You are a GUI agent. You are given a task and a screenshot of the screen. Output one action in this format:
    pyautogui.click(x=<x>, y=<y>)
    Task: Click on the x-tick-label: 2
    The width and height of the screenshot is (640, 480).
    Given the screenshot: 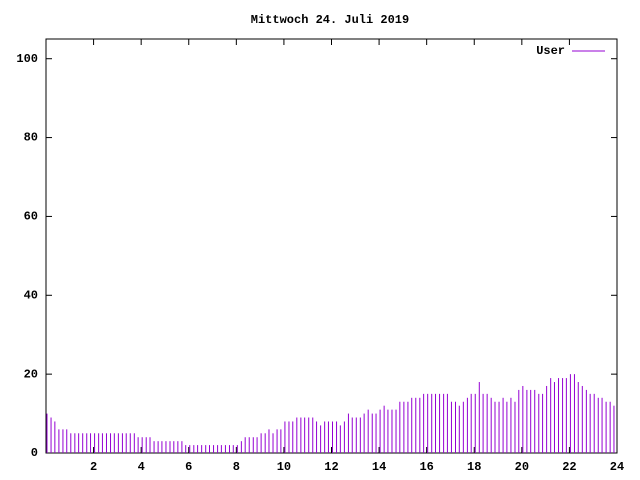 What is the action you would take?
    pyautogui.click(x=93, y=467)
    